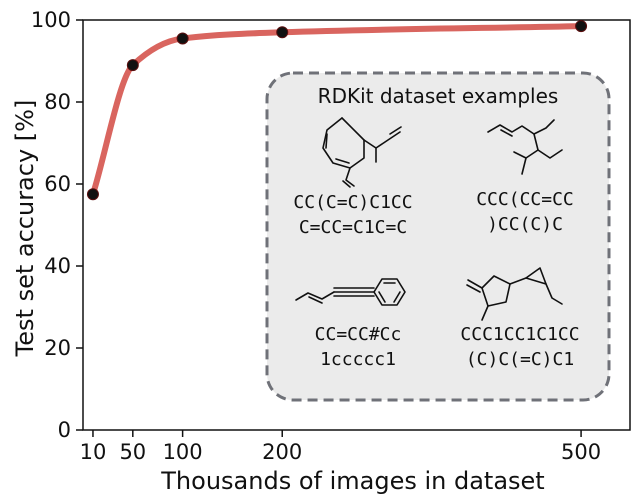 The height and width of the screenshot is (494, 632). Describe the element at coordinates (183, 452) in the screenshot. I see `x-tick-label: 100` at that location.